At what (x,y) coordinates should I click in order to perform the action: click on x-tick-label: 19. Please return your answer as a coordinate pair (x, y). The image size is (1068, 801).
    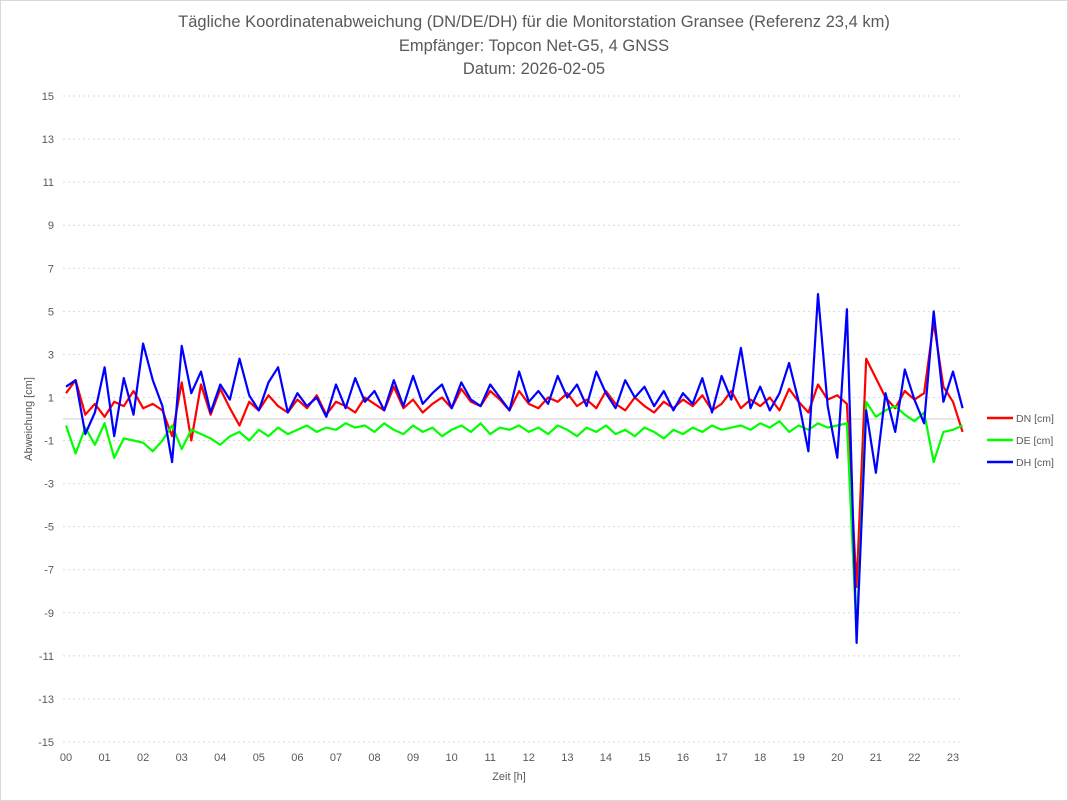
    Looking at the image, I should click on (799, 758).